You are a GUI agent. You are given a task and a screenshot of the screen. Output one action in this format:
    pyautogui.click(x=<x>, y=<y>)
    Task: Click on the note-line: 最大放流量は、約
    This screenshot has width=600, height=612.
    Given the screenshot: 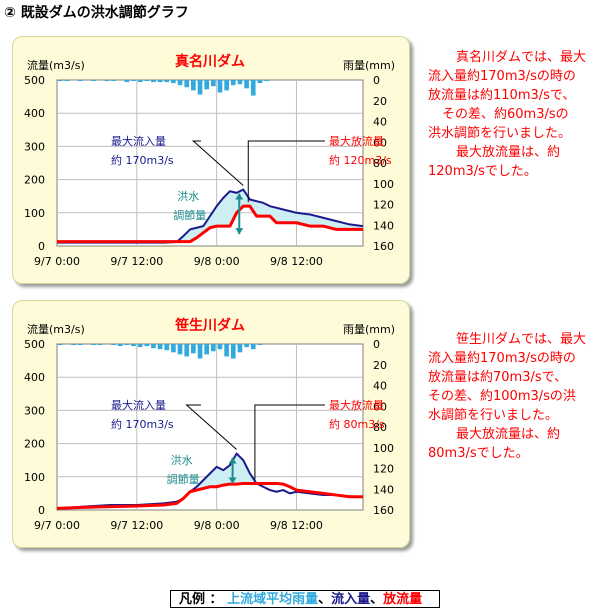 What is the action you would take?
    pyautogui.click(x=508, y=434)
    